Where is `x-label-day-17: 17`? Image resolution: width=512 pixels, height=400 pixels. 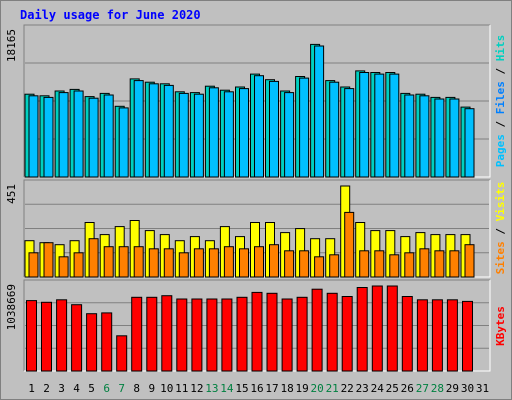
x-label-day-17: 17 is located at coordinates (271, 388).